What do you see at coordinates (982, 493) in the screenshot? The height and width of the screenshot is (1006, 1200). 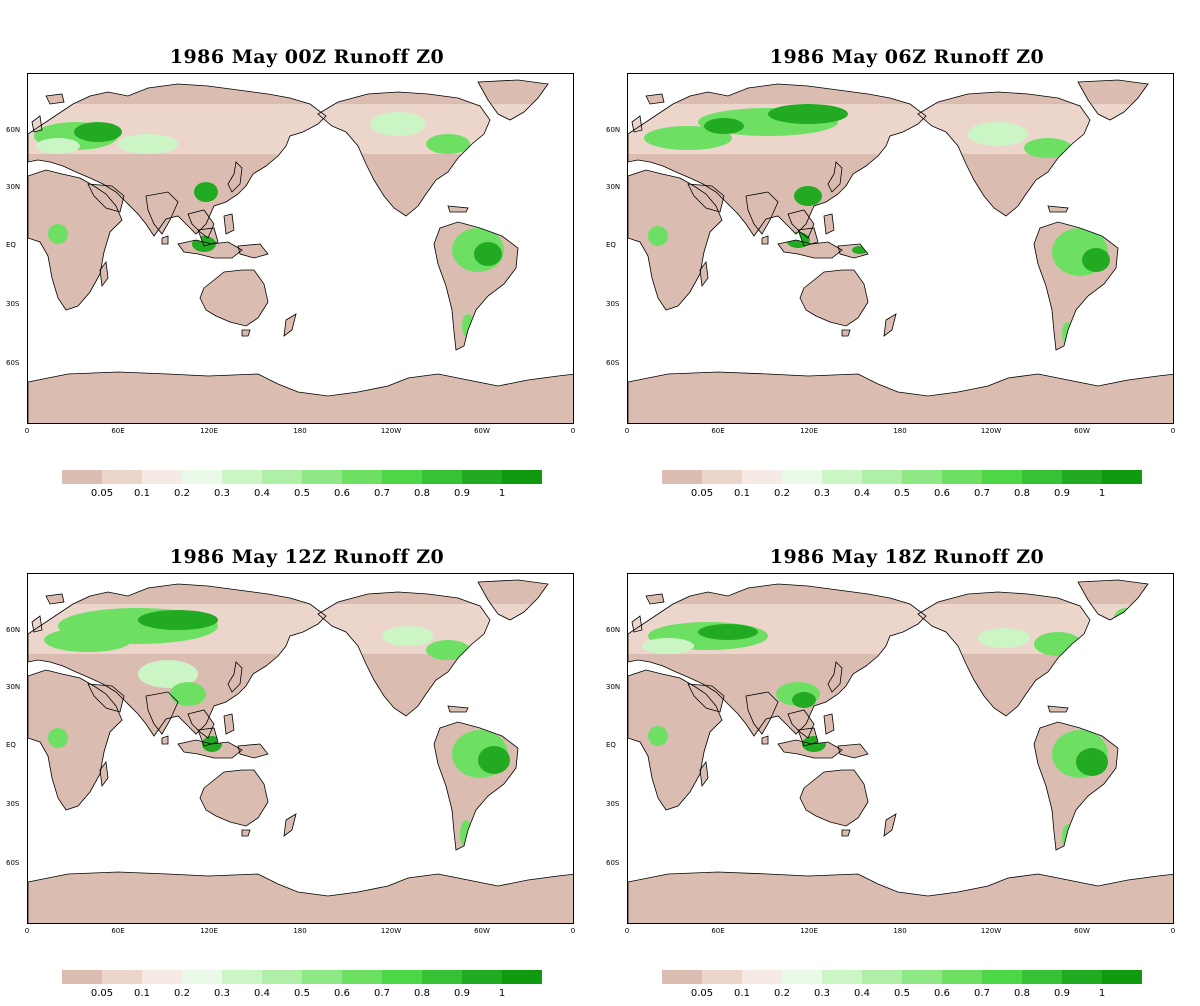 I see `colorbar-label: 0.7` at bounding box center [982, 493].